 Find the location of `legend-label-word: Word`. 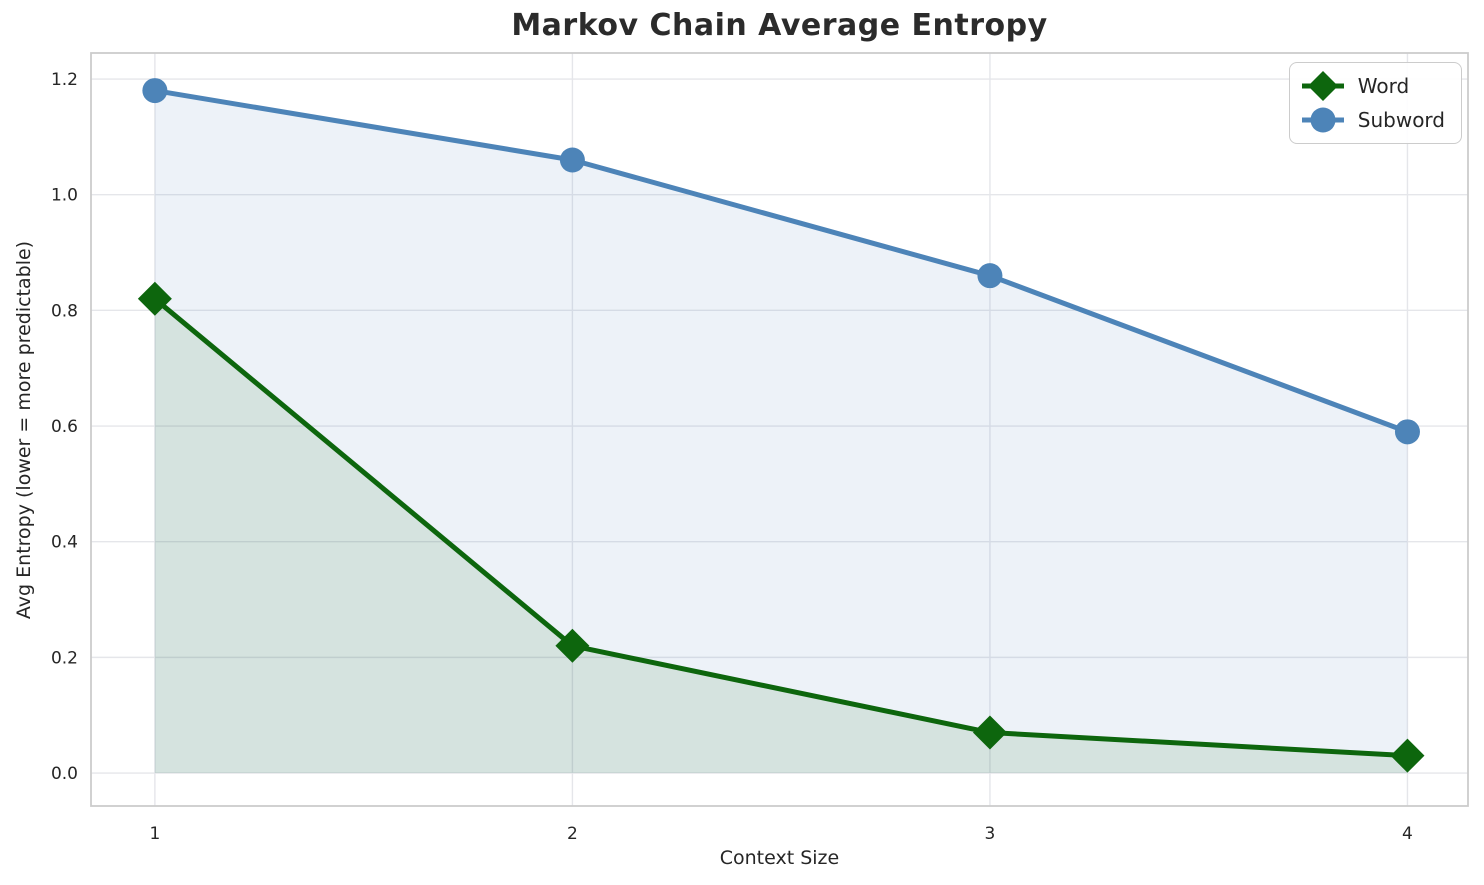

legend-label-word: Word is located at coordinates (1383, 86).